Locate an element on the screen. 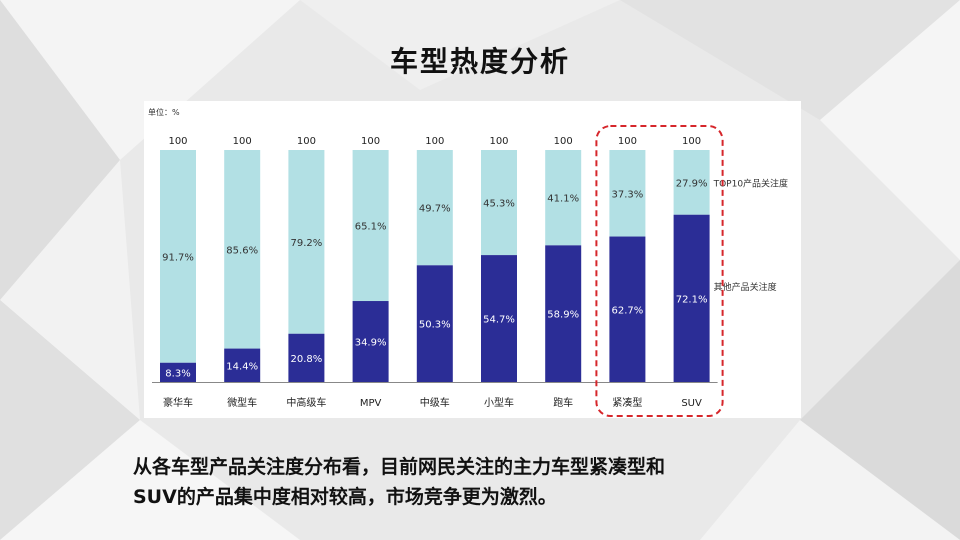  other-value-label: 34.9% is located at coordinates (371, 343).